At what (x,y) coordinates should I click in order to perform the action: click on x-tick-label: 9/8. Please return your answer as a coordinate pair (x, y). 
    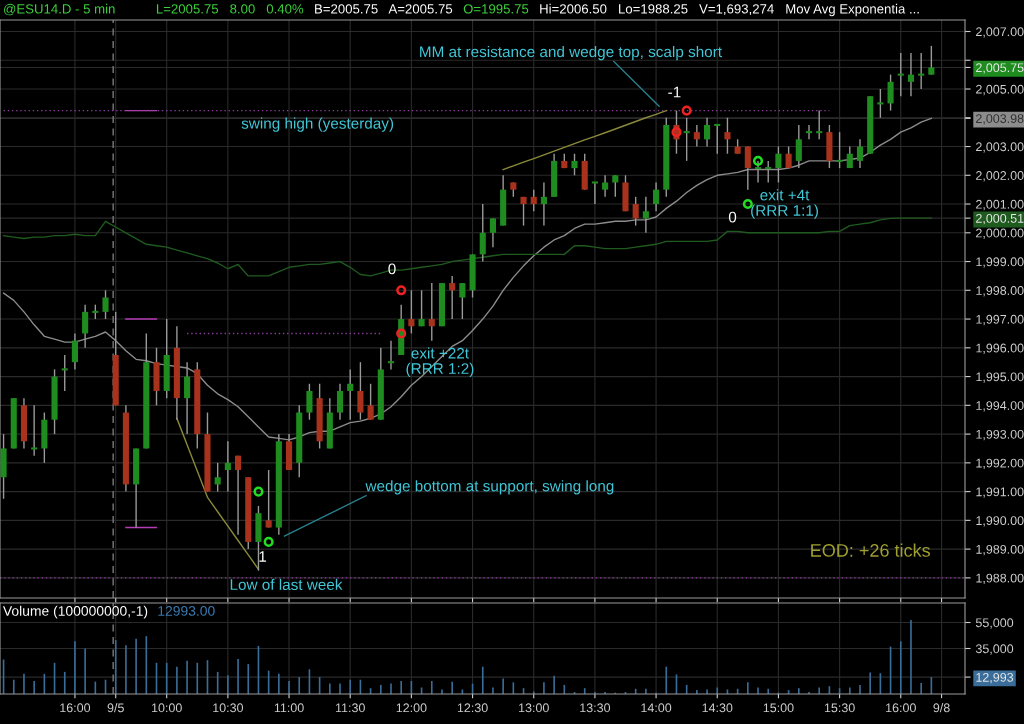
    Looking at the image, I should click on (941, 708).